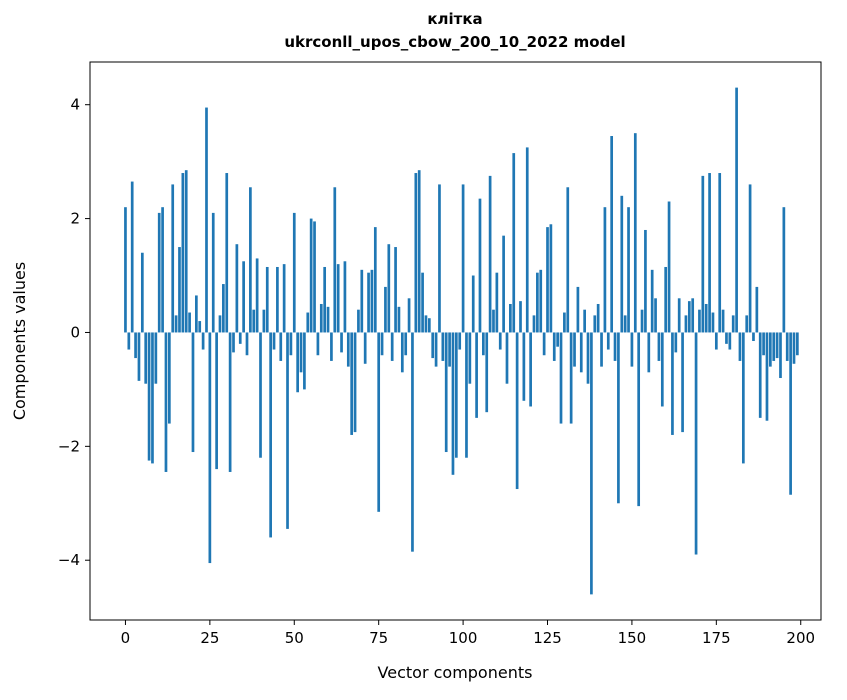 The height and width of the screenshot is (700, 847). I want to click on x-tick-label: 0, so click(126, 638).